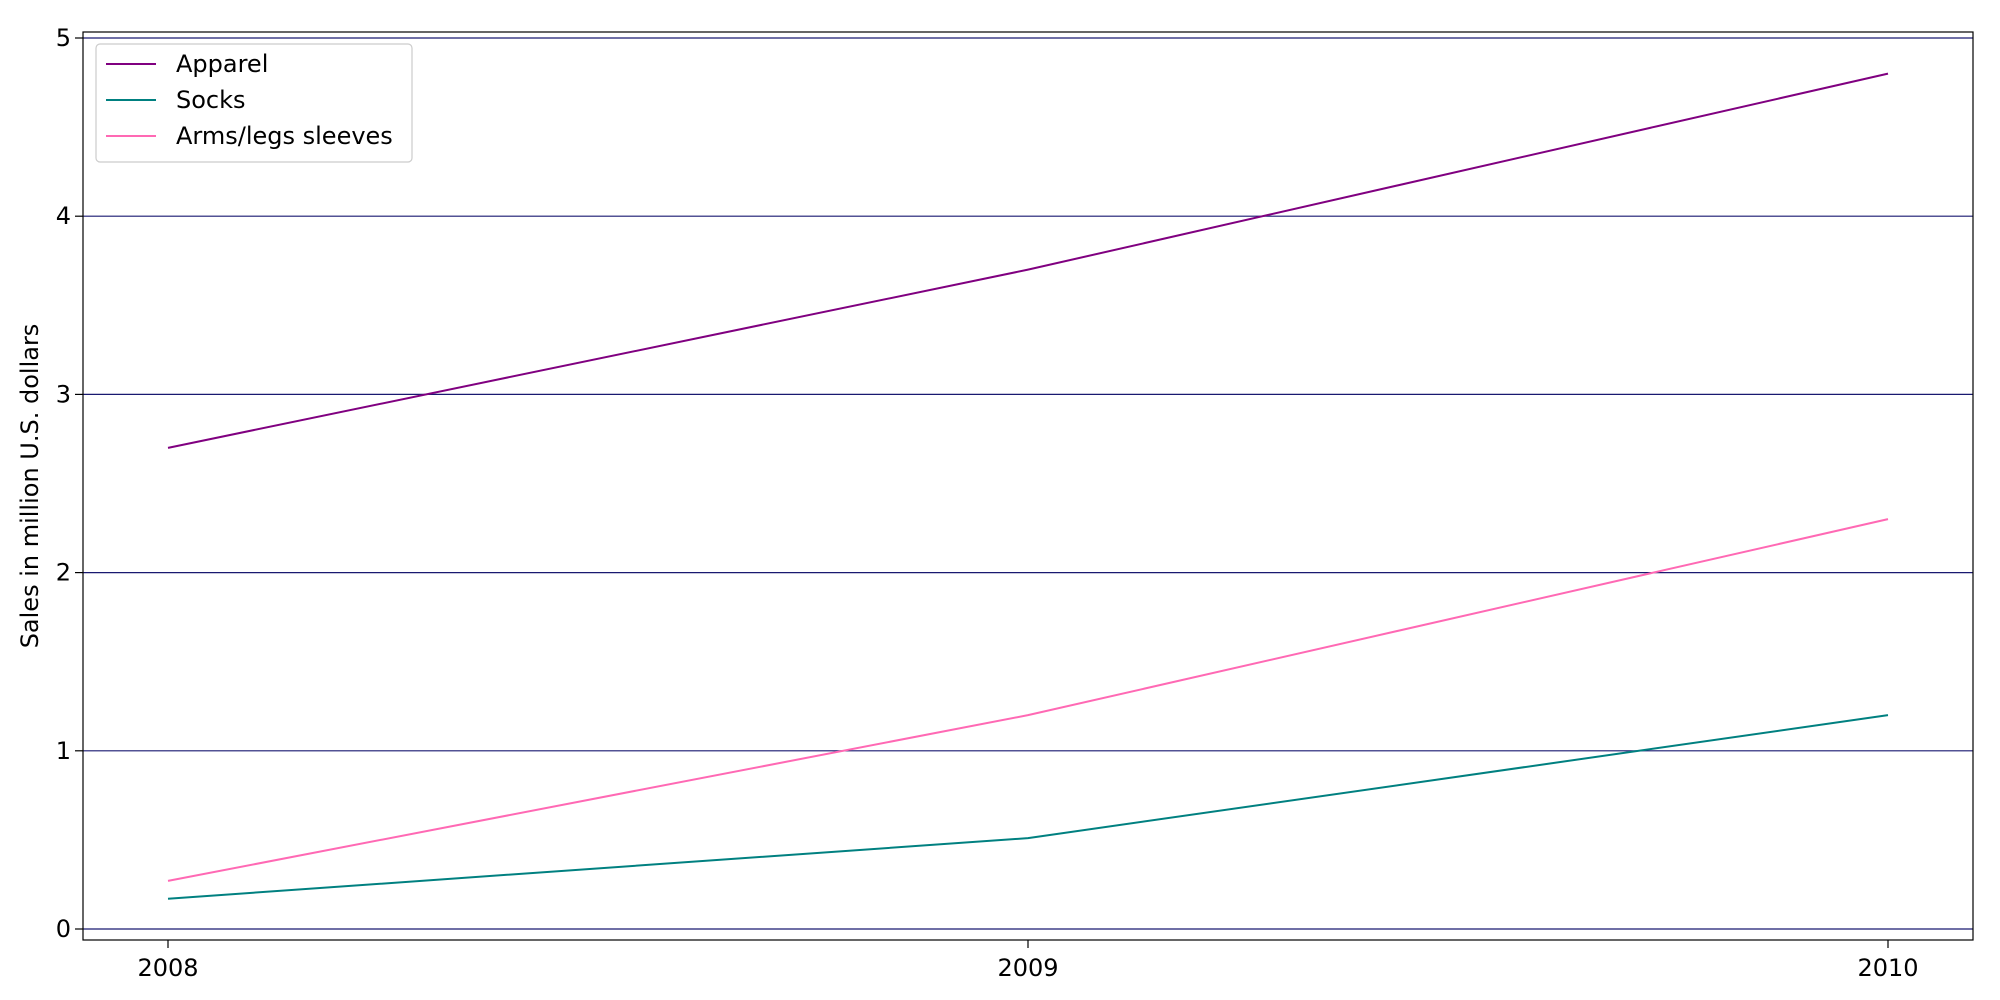 The height and width of the screenshot is (1000, 2000). I want to click on legend: Apparel Socks Arms/legs sleeves, so click(254, 103).